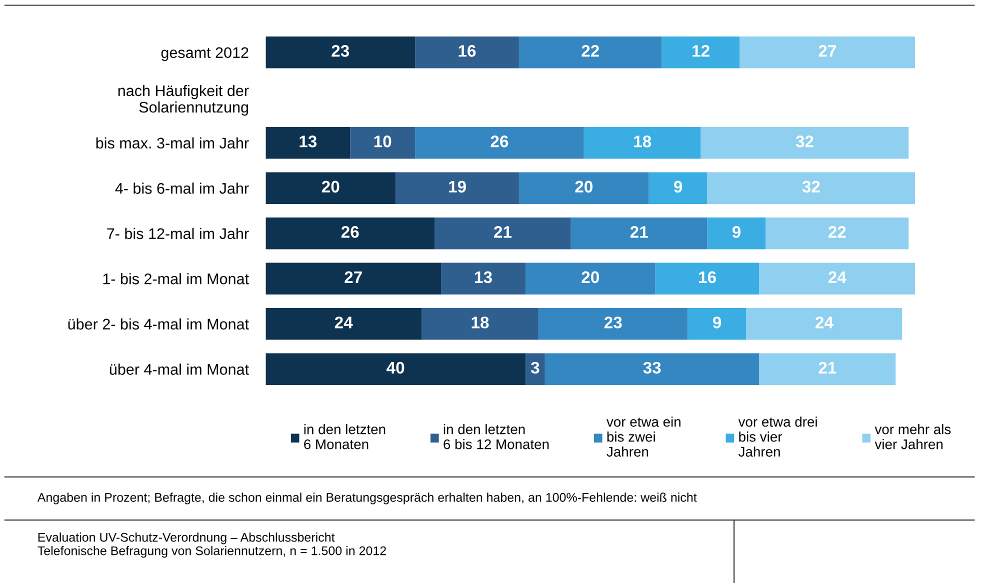 Image resolution: width=984 pixels, height=583 pixels. I want to click on legend-label: vor mehr als vier Jahren, so click(912, 437).